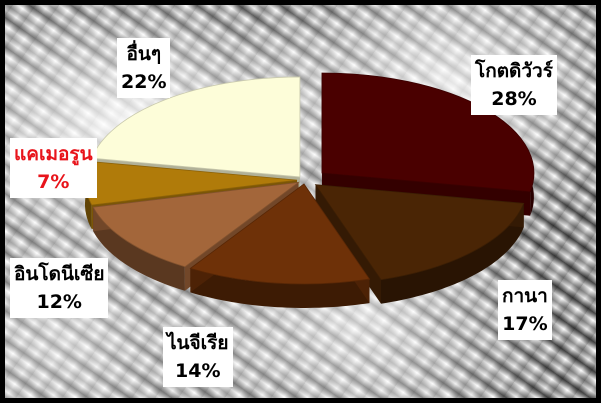  What do you see at coordinates (53, 154) in the screenshot?
I see `slice-label-name: แคเมอรูน` at bounding box center [53, 154].